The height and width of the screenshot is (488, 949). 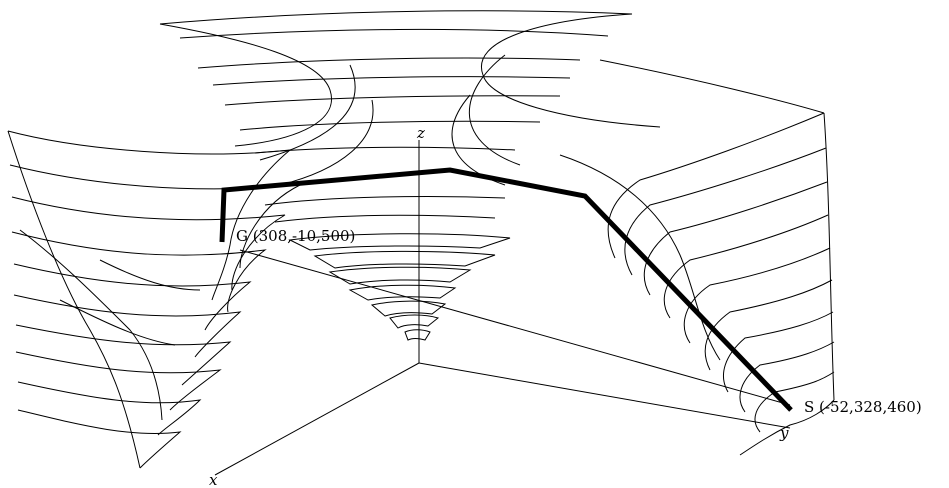 What do you see at coordinates (317, 419) in the screenshot?
I see `x-axis-line` at bounding box center [317, 419].